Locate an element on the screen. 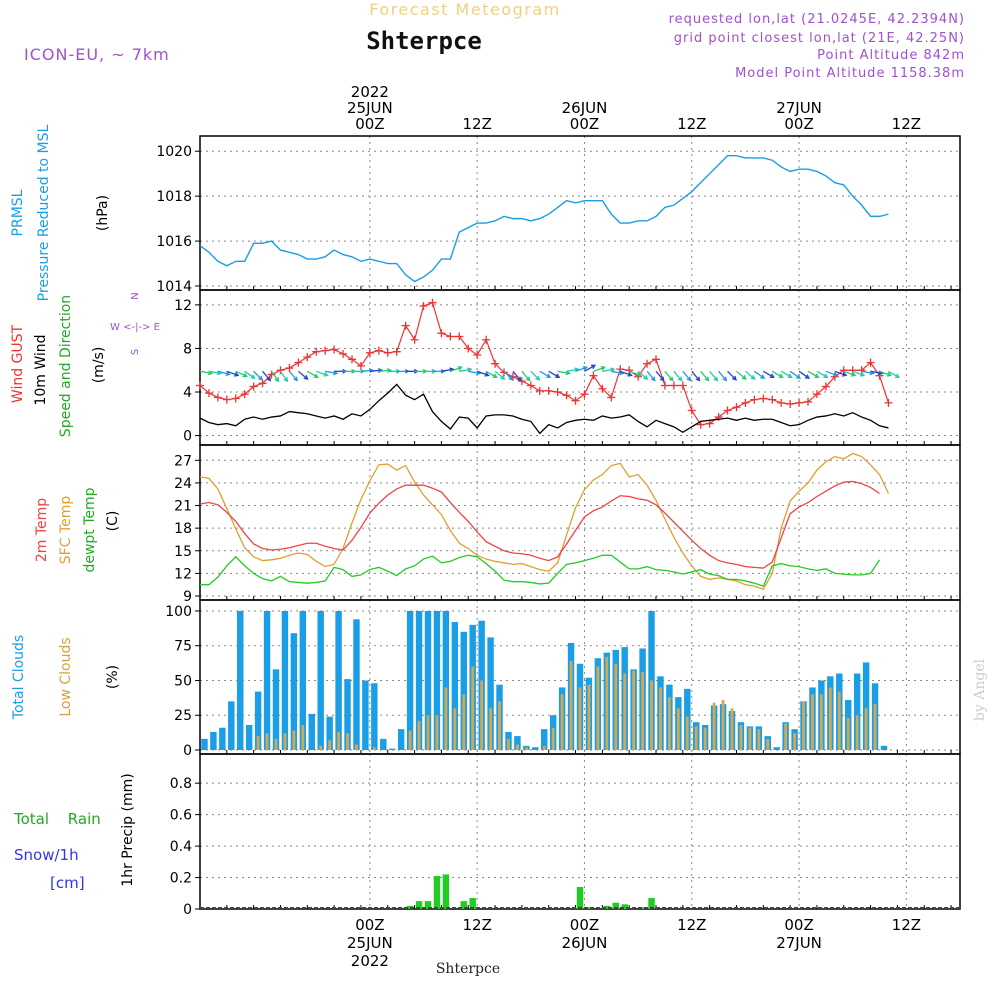 This screenshot has width=1000, height=1000. label-pressure-msl: Pressure Reduced to MSL is located at coordinates (44, 212).